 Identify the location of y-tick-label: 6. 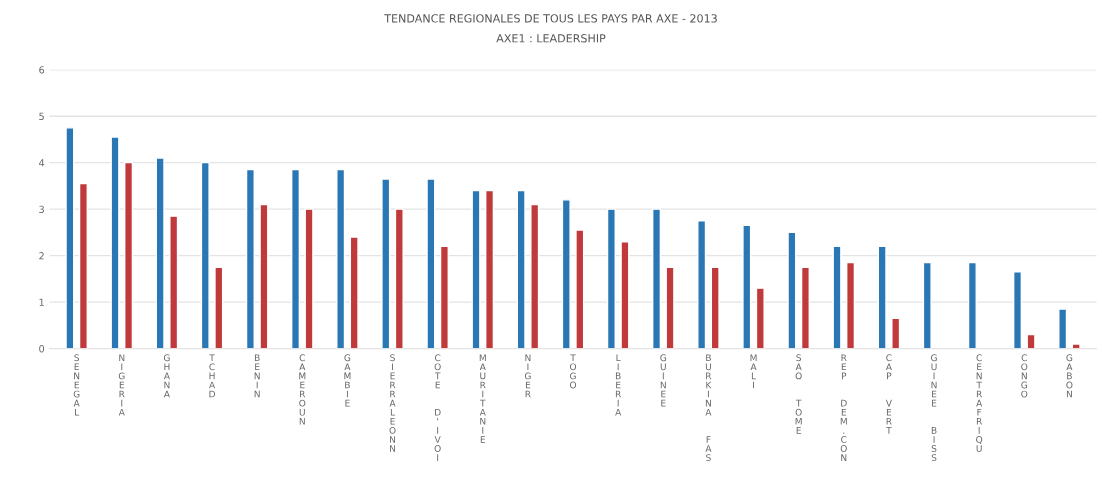
(42, 70).